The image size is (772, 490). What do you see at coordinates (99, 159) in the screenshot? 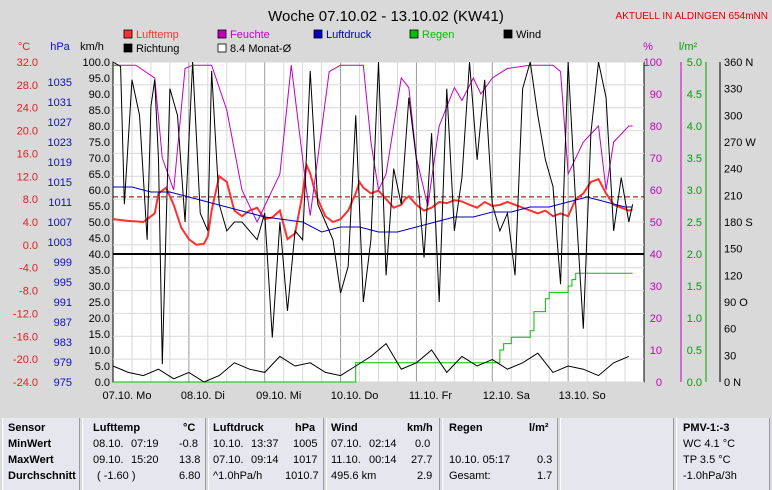
I see `wind-axis-tick: 70.0` at bounding box center [99, 159].